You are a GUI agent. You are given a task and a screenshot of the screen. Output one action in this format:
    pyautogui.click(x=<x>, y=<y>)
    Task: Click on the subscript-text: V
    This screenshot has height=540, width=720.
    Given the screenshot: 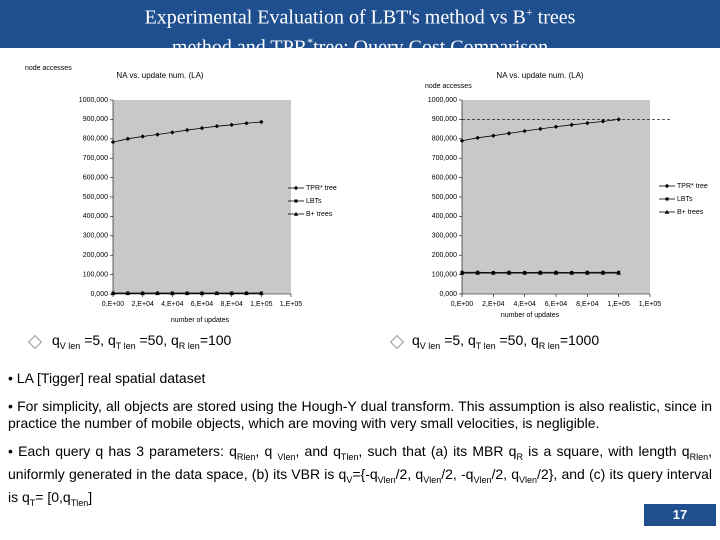 What is the action you would take?
    pyautogui.click(x=349, y=479)
    